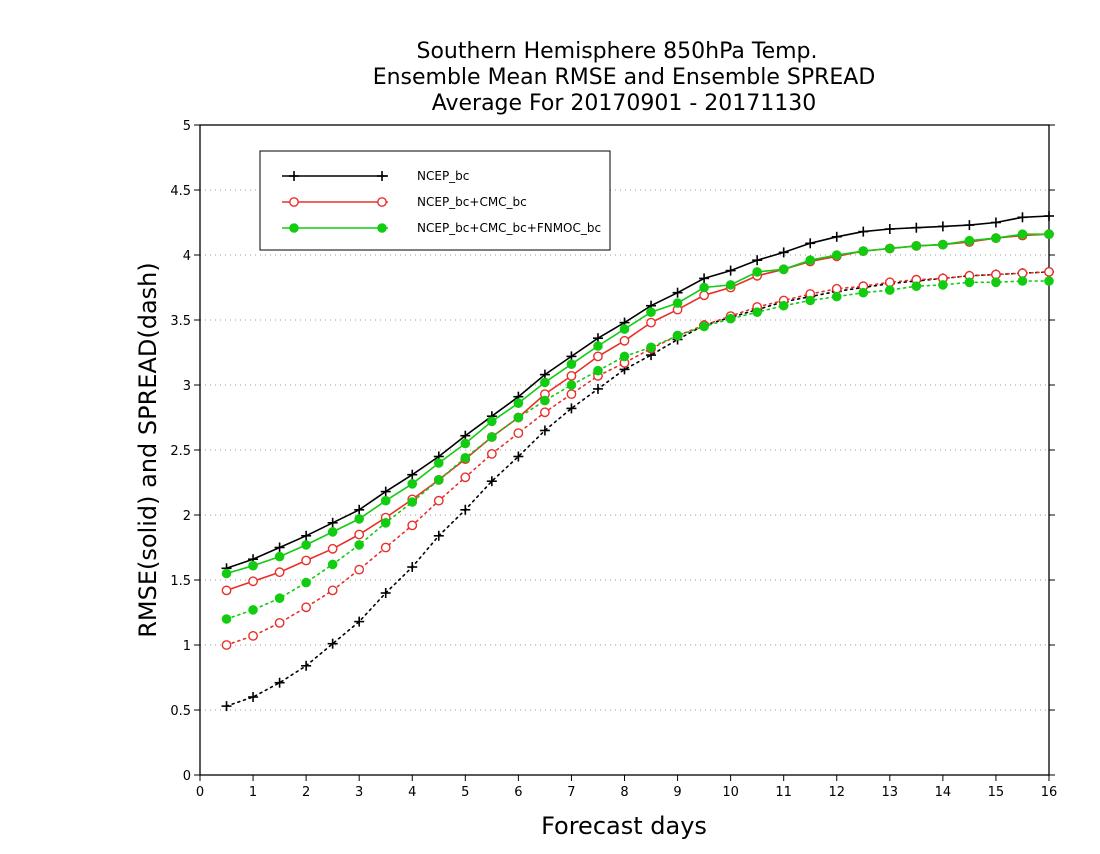 The height and width of the screenshot is (854, 1100). I want to click on x-tick-label: 11, so click(783, 792).